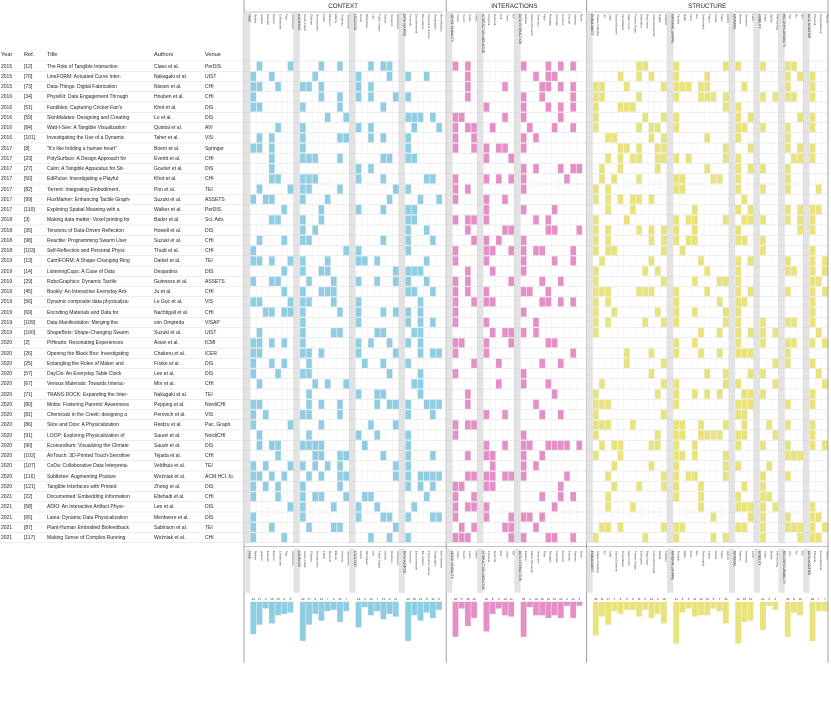 Image resolution: width=831 pixels, height=710 pixels. What do you see at coordinates (167, 486) in the screenshot?
I see `row-authors: Zheng et al.` at bounding box center [167, 486].